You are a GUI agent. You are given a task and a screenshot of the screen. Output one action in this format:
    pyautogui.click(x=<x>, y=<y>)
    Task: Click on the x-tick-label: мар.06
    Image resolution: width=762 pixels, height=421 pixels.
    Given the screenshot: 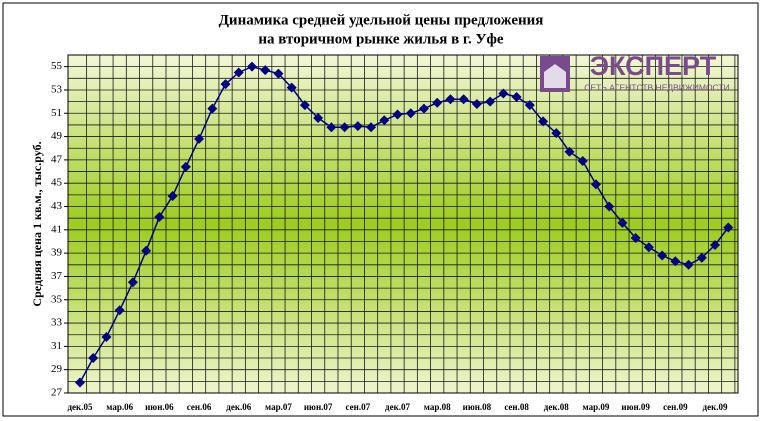 What is the action you would take?
    pyautogui.click(x=119, y=407)
    